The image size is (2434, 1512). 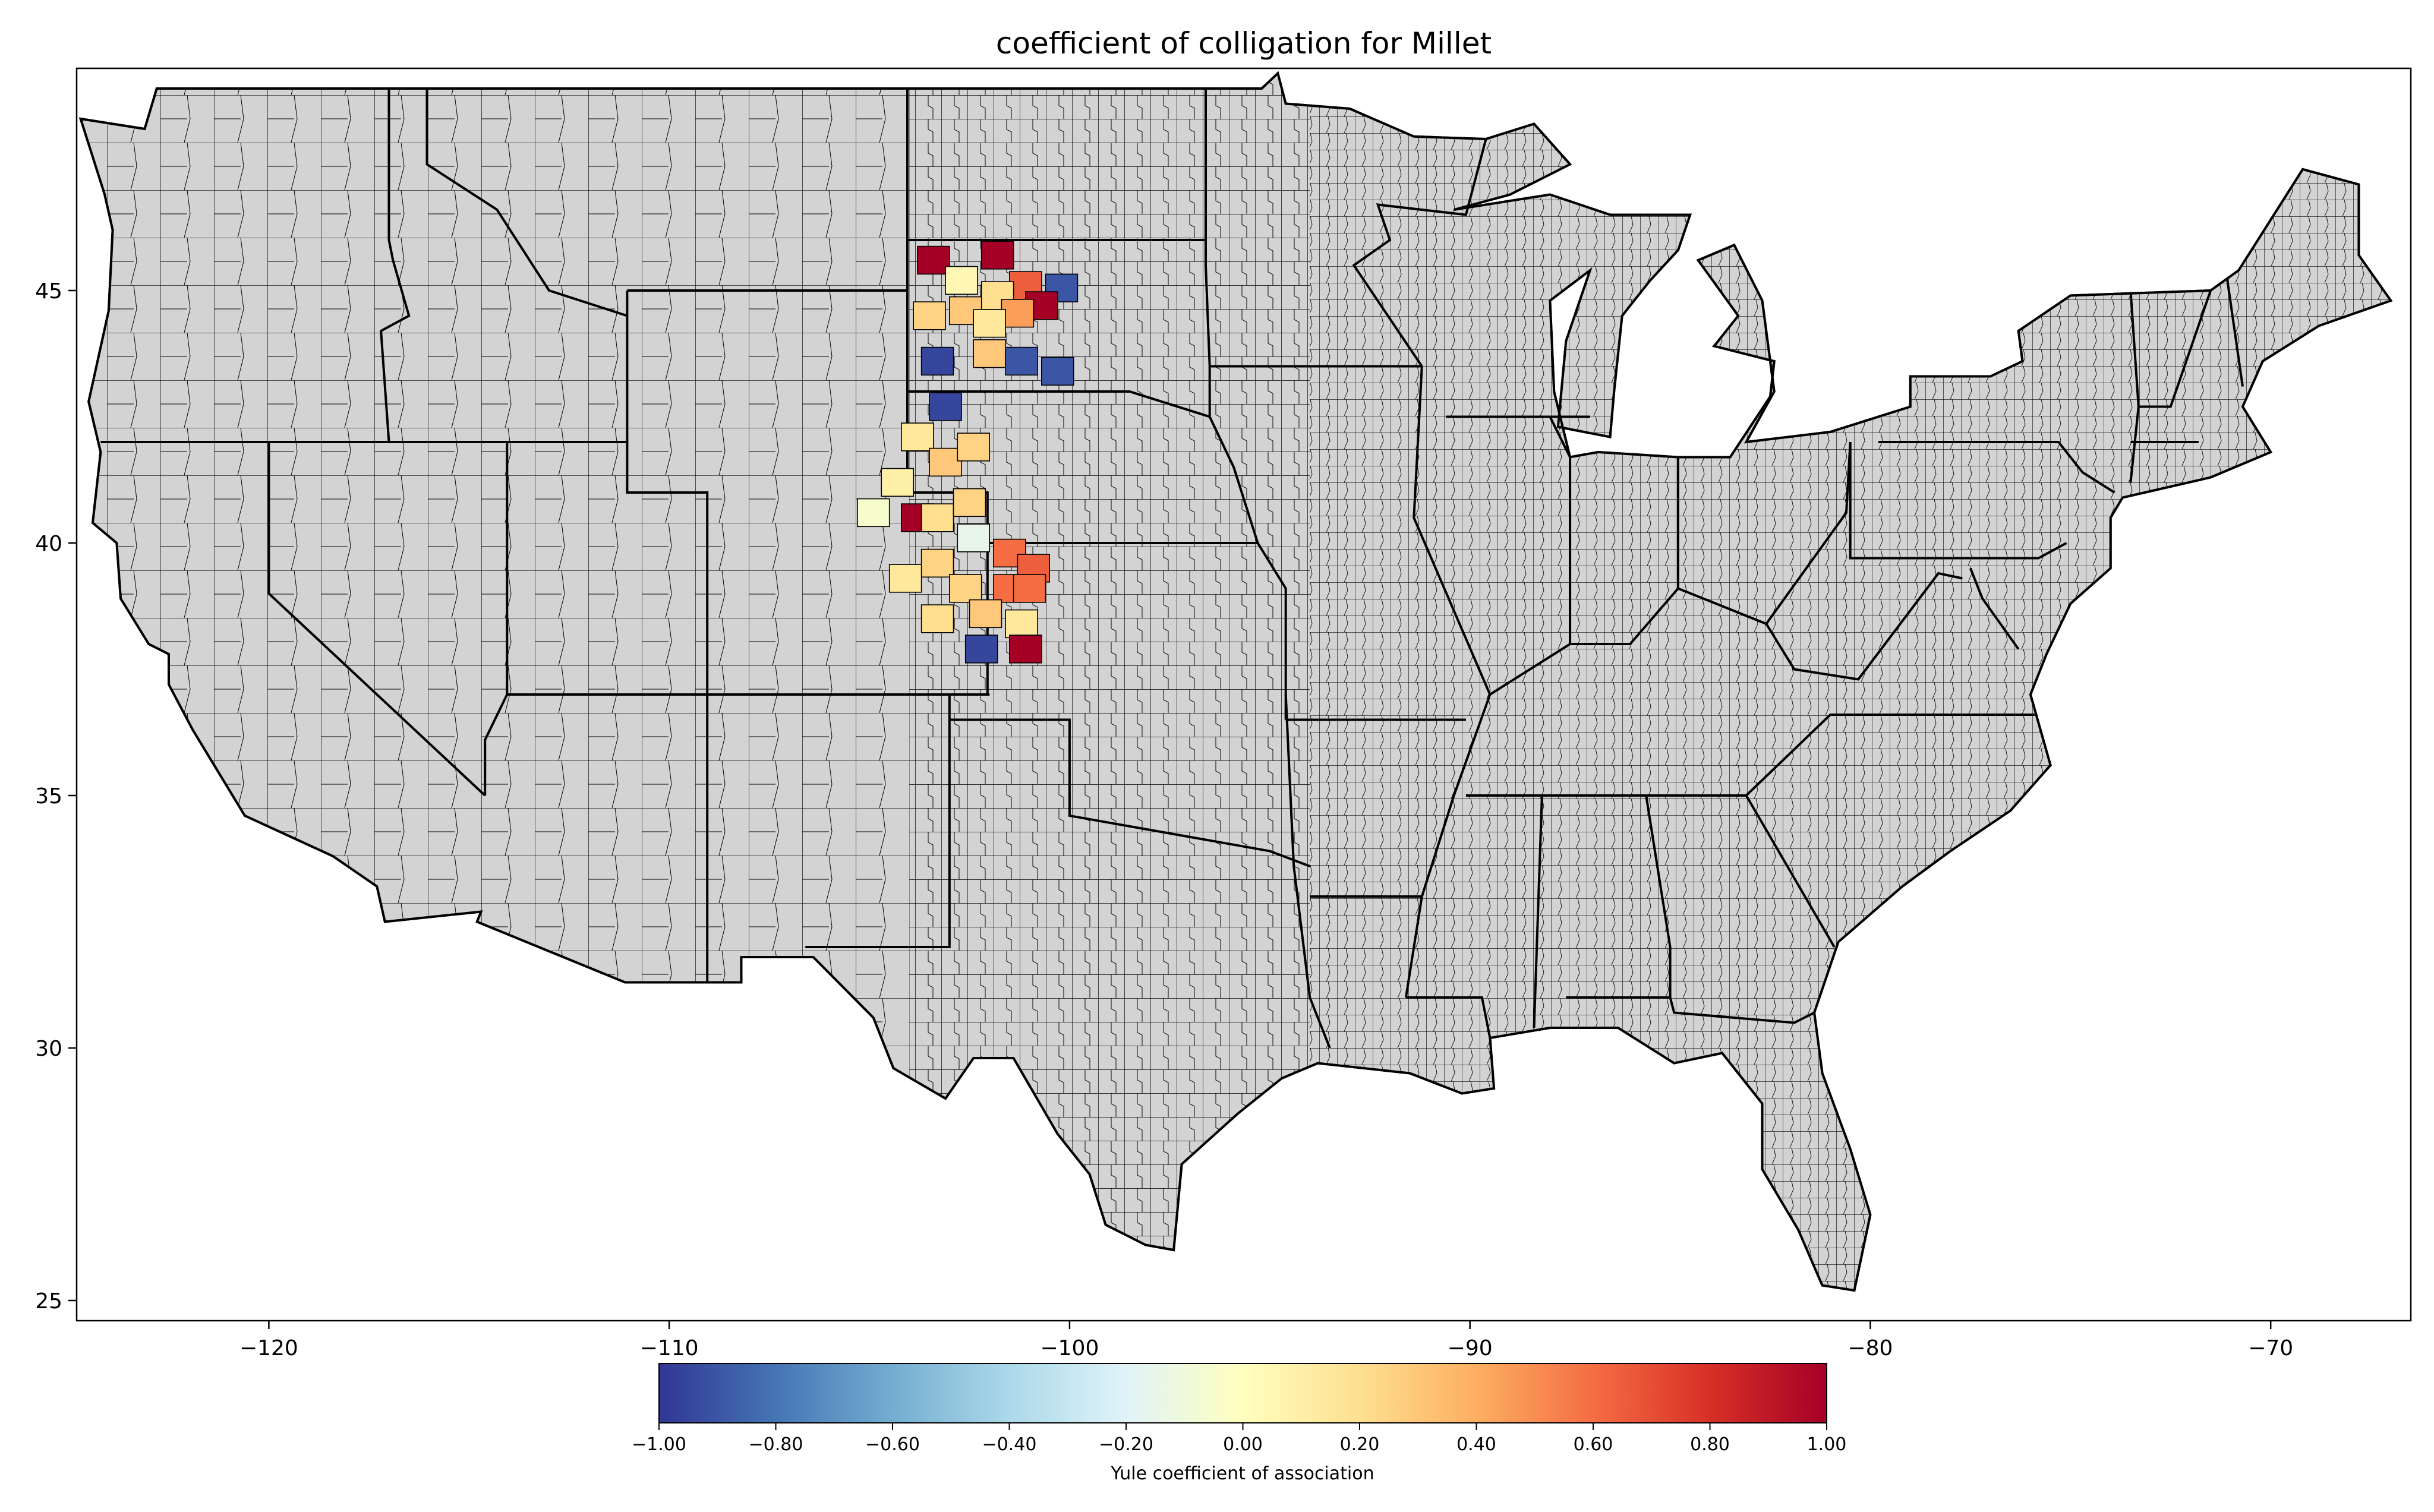 I want to click on colorbar-tick-label: 0.80, so click(x=1710, y=1444).